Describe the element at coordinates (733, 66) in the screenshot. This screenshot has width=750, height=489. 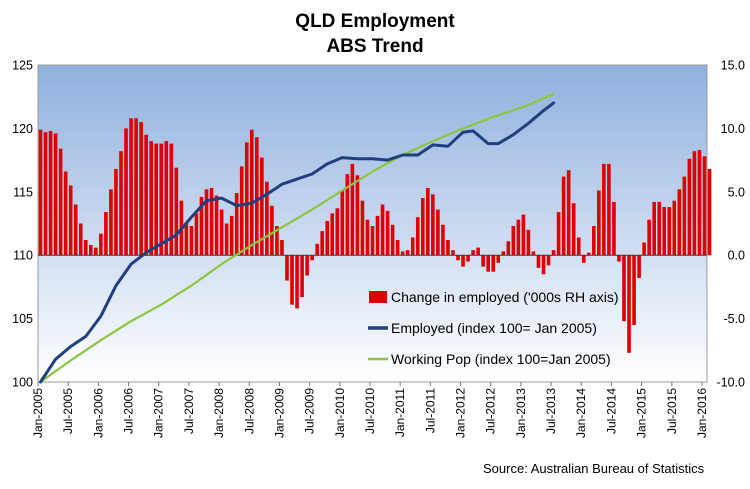
I see `right-tick-label: 15.0` at that location.